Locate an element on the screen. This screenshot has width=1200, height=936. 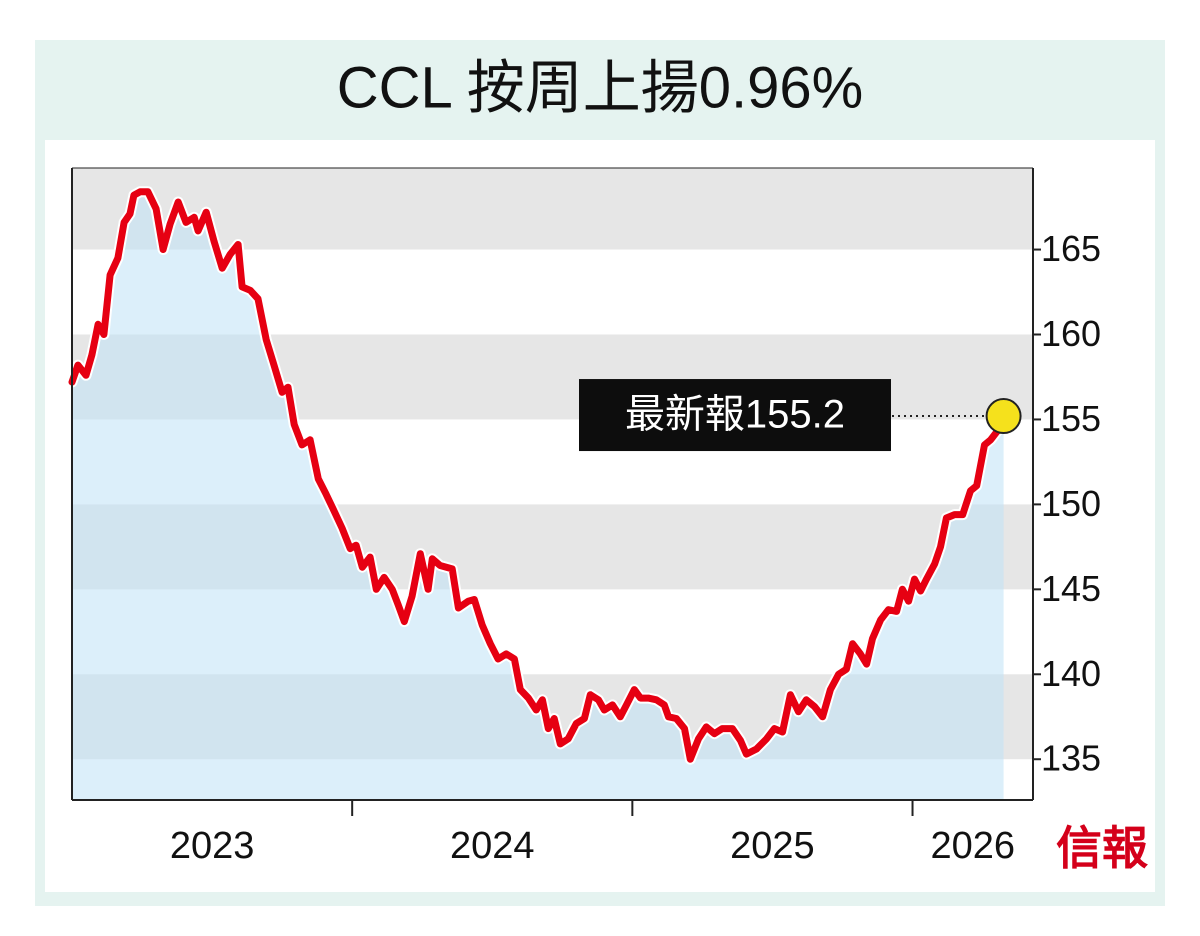
grid-band is located at coordinates (552, 209).